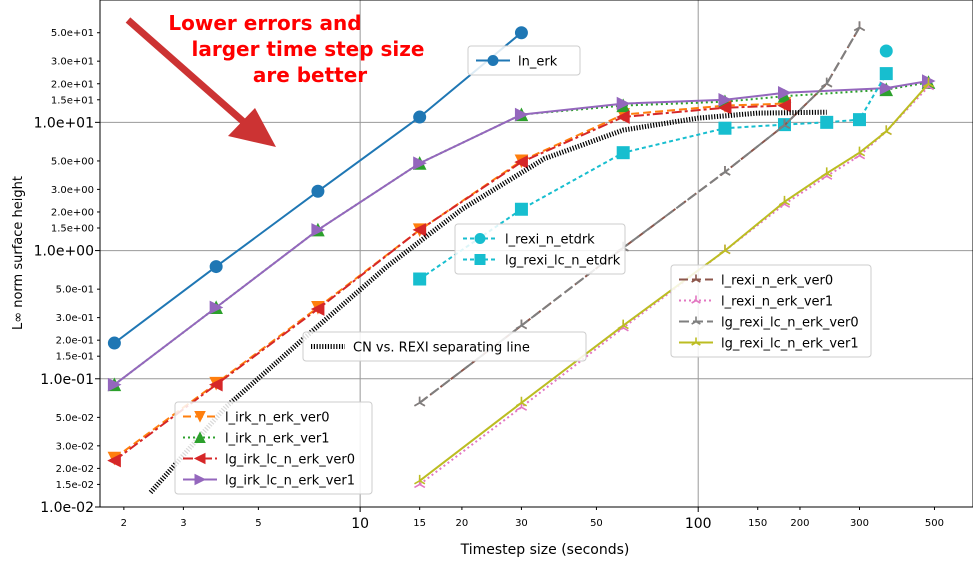  Describe the element at coordinates (538, 62) in the screenshot. I see `legend-label: ln_erk` at that location.